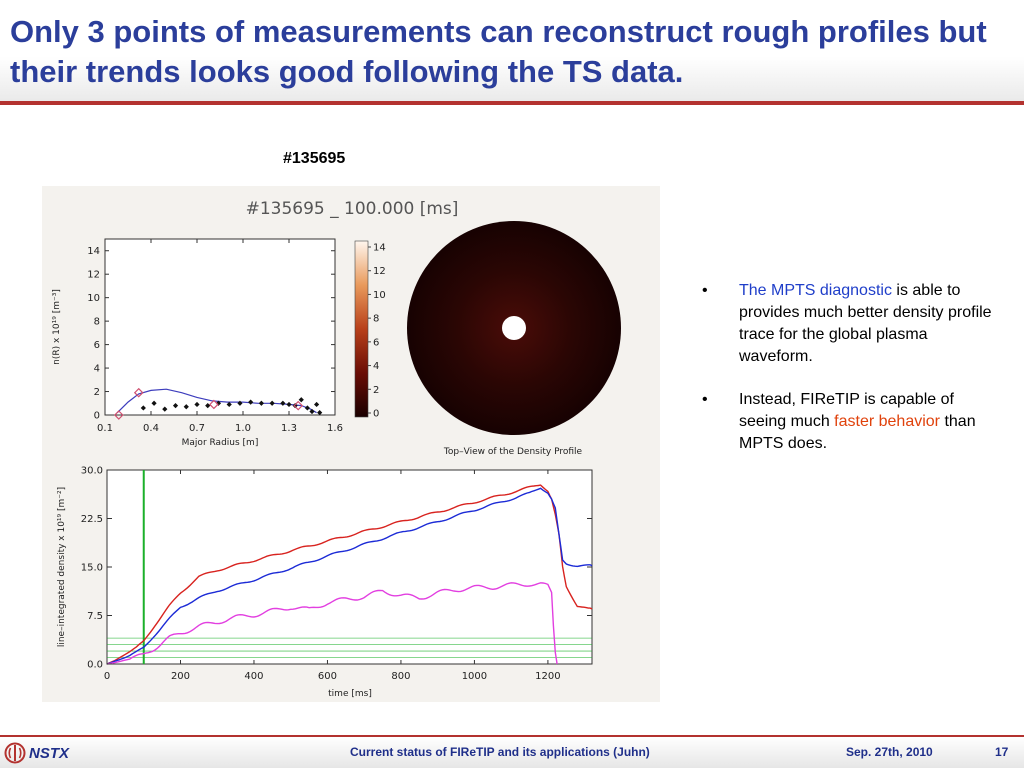 This screenshot has height=768, width=1024. What do you see at coordinates (335, 428) in the screenshot?
I see `profile-x-tick-label: 1.6` at bounding box center [335, 428].